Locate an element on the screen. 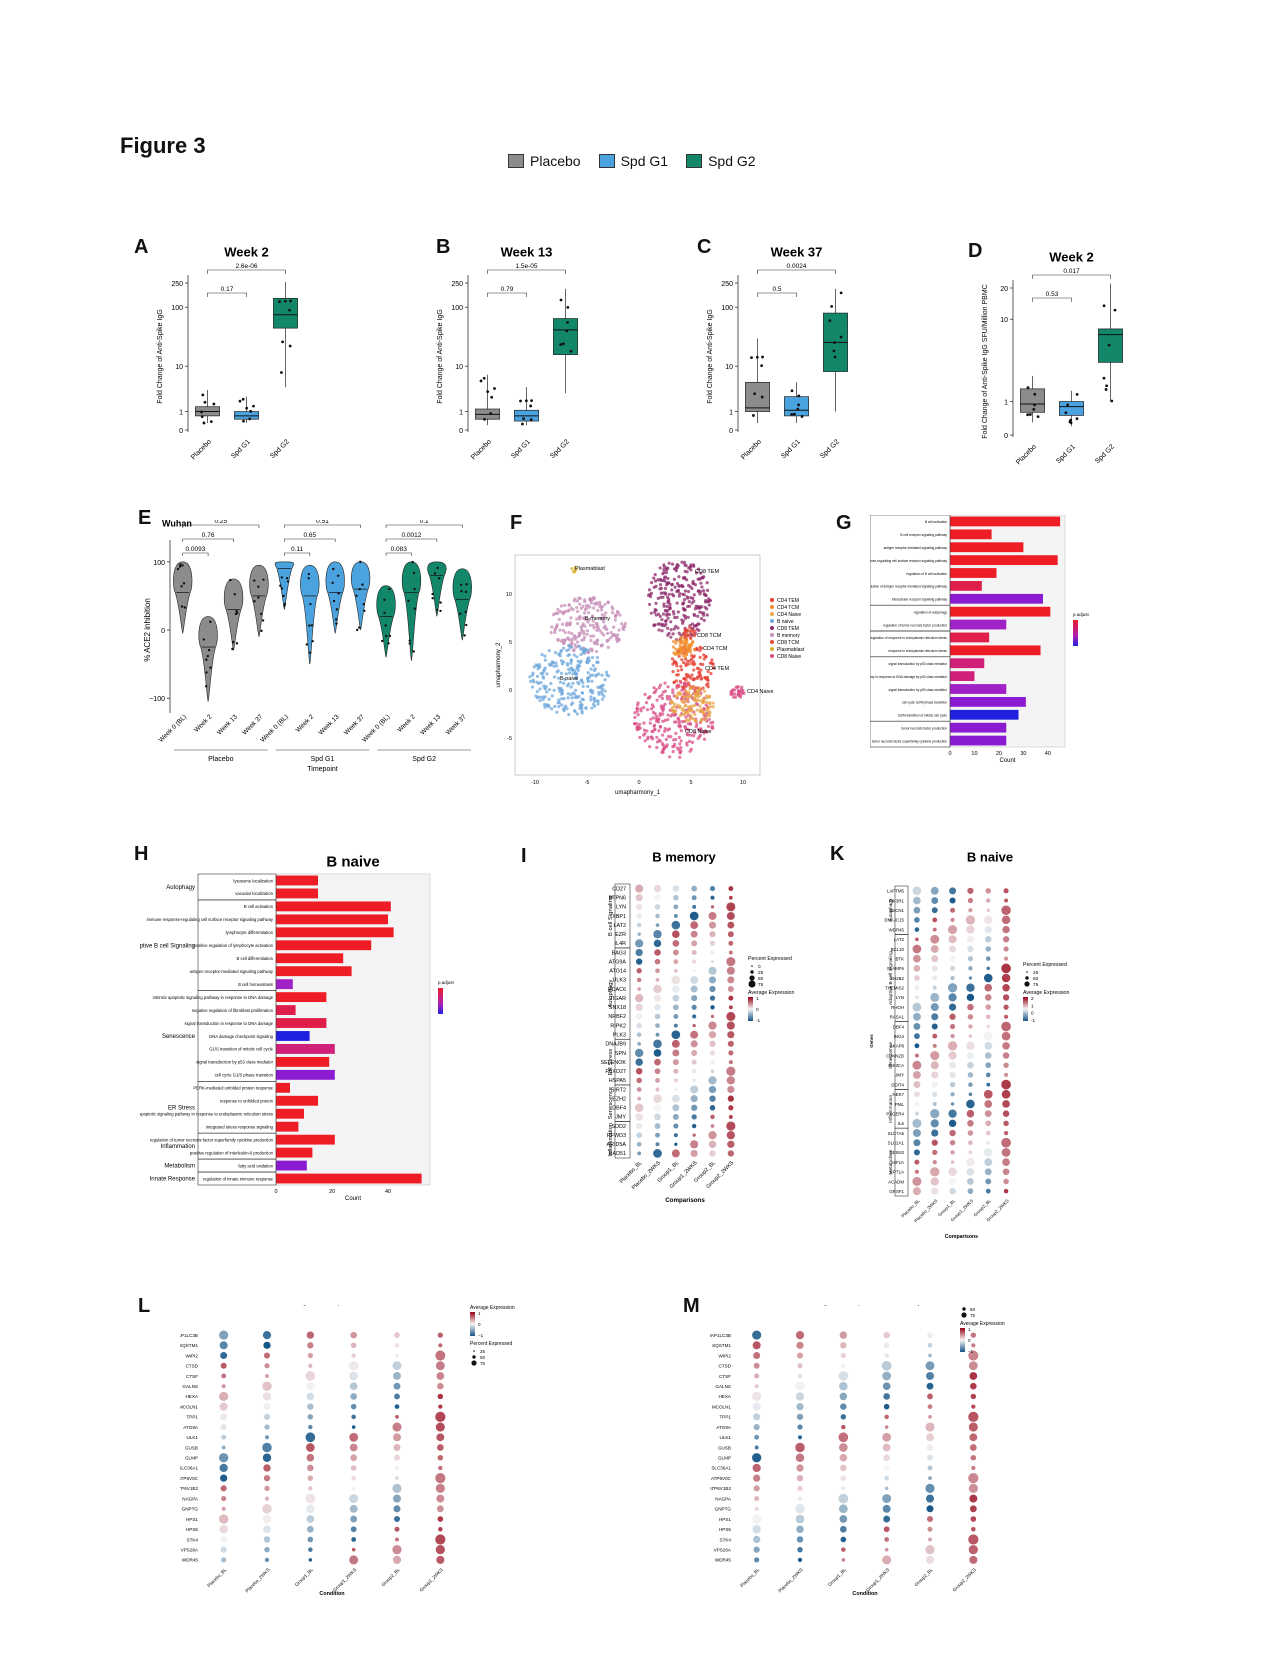 The height and width of the screenshot is (1674, 1280). umap-cluster-label: CD8 Naive is located at coordinates (698, 732).